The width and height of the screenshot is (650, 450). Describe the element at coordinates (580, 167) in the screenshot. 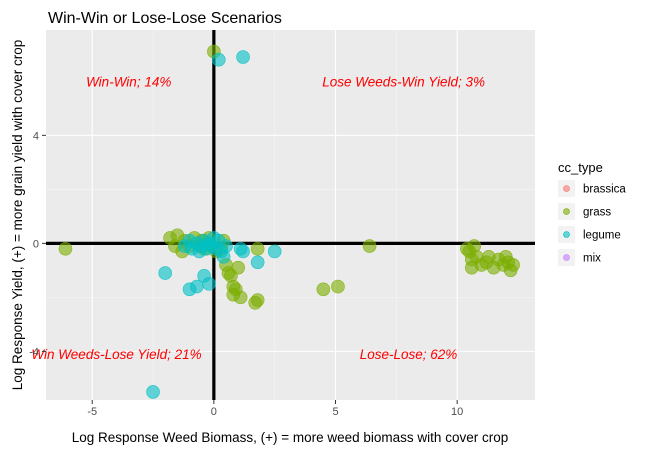

I see `legend-title: cc_type` at that location.